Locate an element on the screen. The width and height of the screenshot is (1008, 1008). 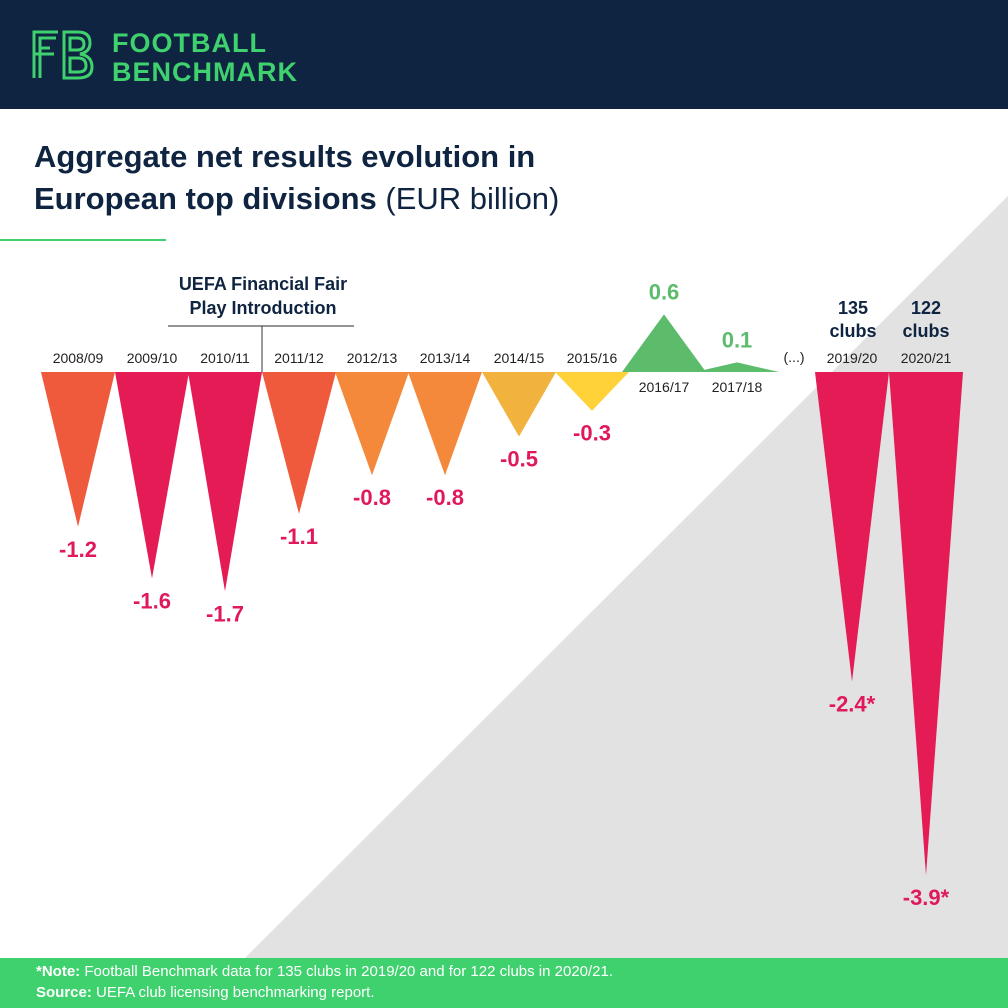
value-label-2017-18: 0.1 is located at coordinates (737, 339).